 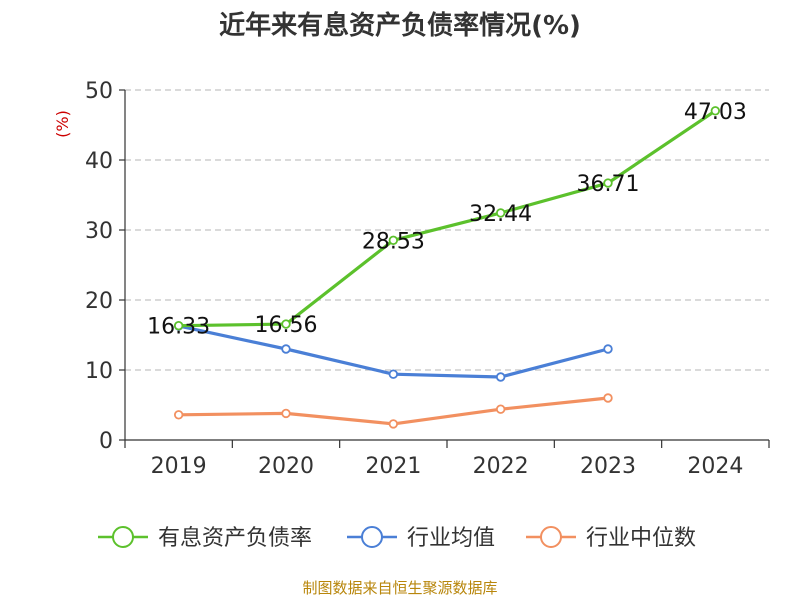 What do you see at coordinates (99, 91) in the screenshot?
I see `y-tick-label: 50` at bounding box center [99, 91].